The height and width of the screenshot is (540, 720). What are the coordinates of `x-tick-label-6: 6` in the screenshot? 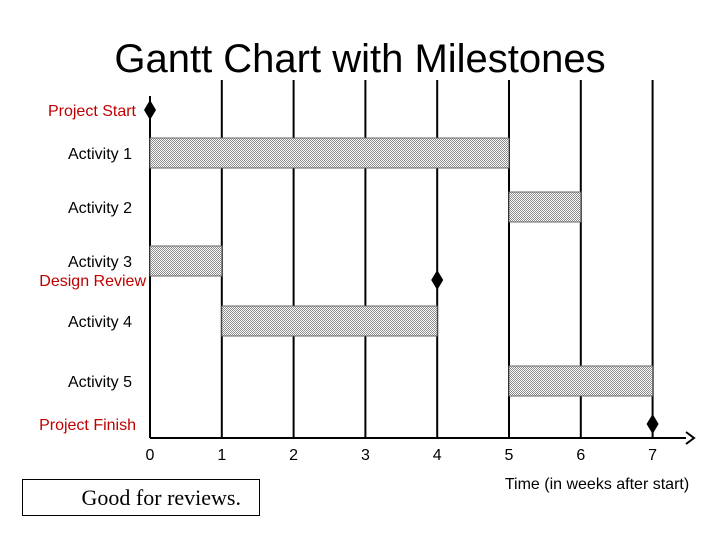 It's located at (580, 455).